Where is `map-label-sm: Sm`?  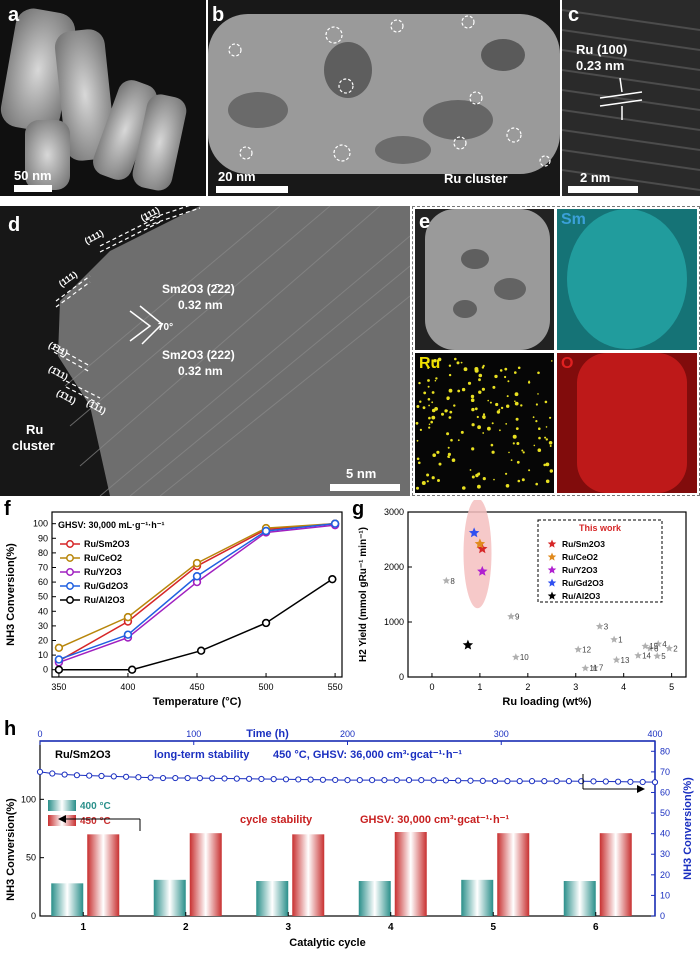 map-label-sm: Sm is located at coordinates (573, 219).